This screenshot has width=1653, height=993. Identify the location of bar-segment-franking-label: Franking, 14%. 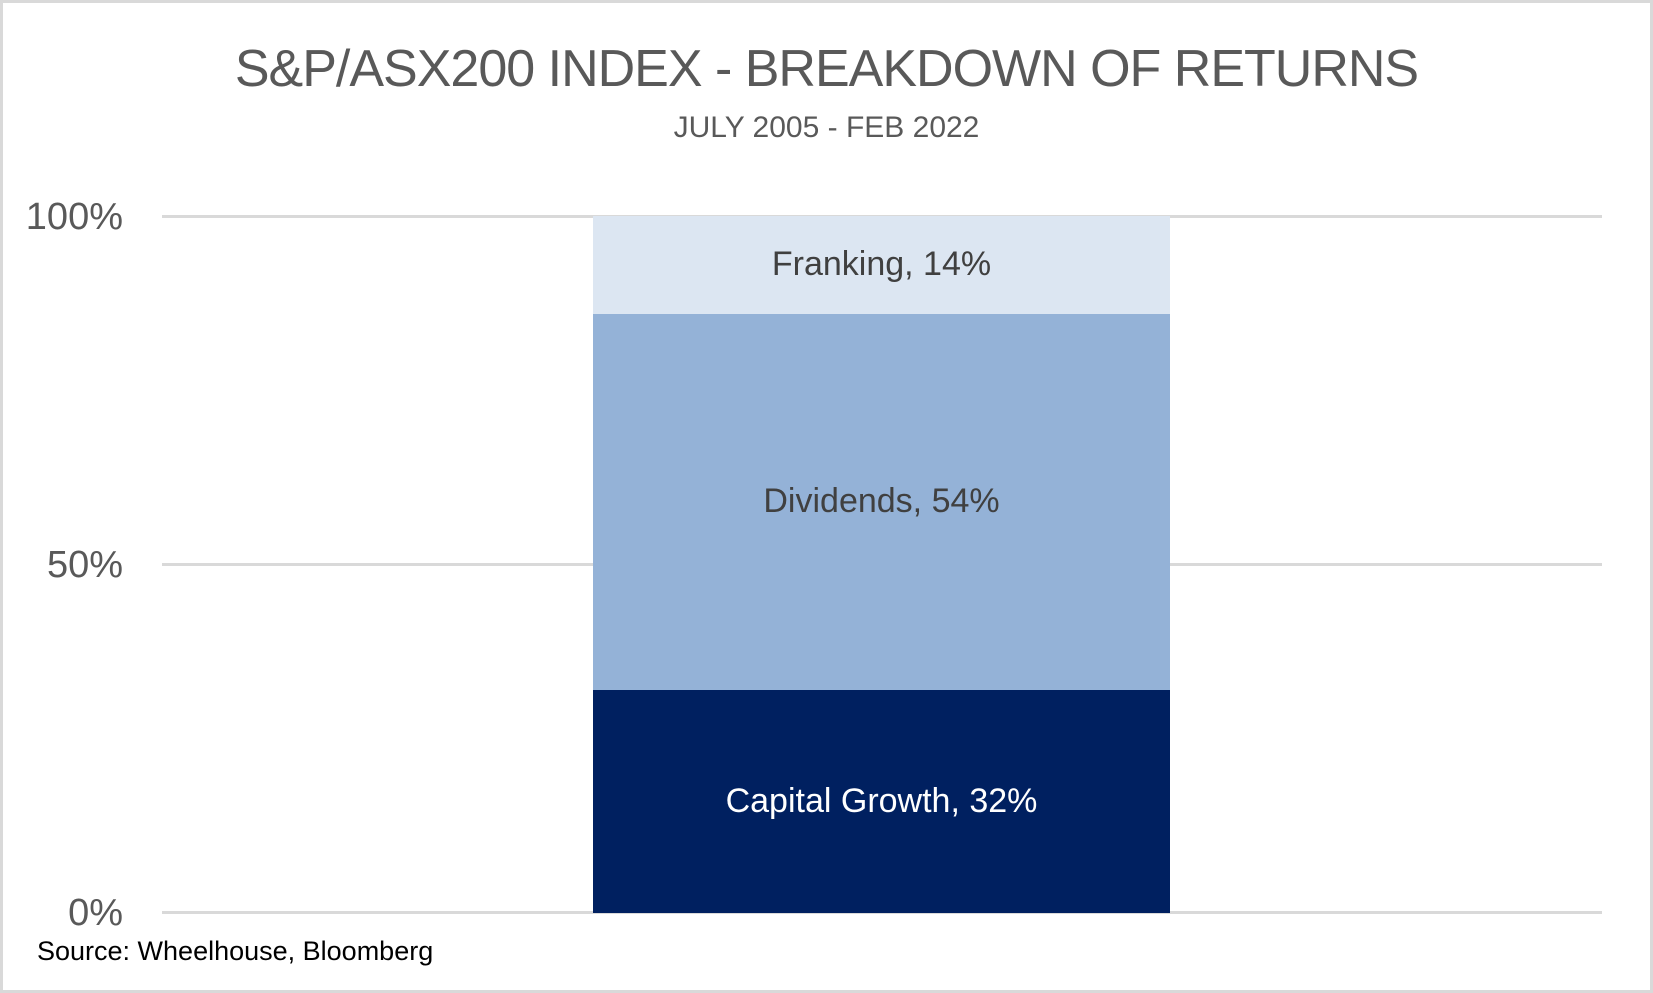
(881, 263).